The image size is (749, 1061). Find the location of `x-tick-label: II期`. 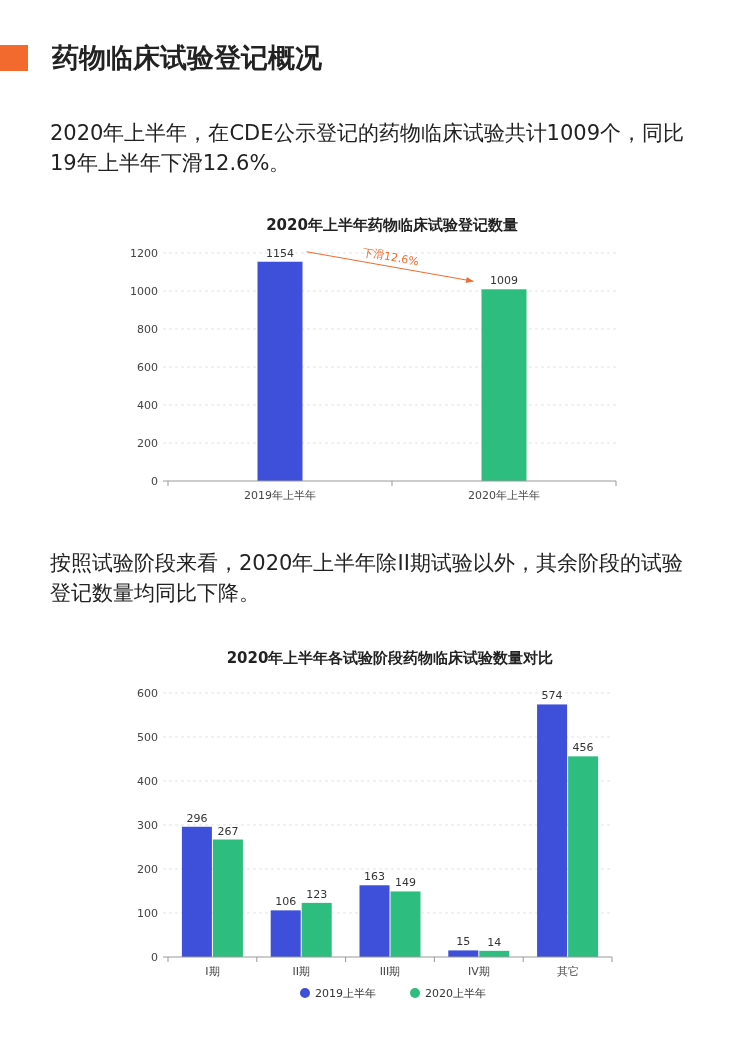

x-tick-label: II期 is located at coordinates (301, 971).